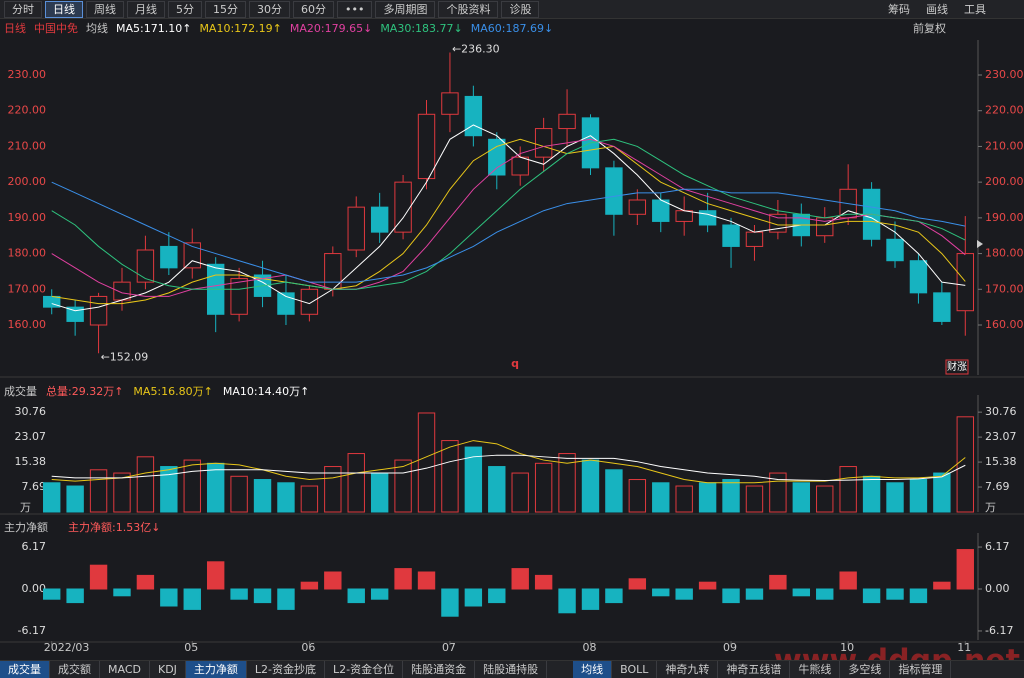  What do you see at coordinates (980, 244) in the screenshot?
I see `cursor-arrow` at bounding box center [980, 244].